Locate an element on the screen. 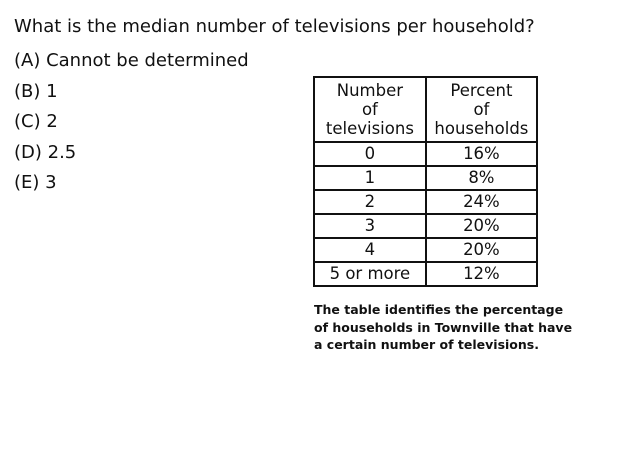 The width and height of the screenshot is (620, 464). header-line: Number is located at coordinates (370, 90).